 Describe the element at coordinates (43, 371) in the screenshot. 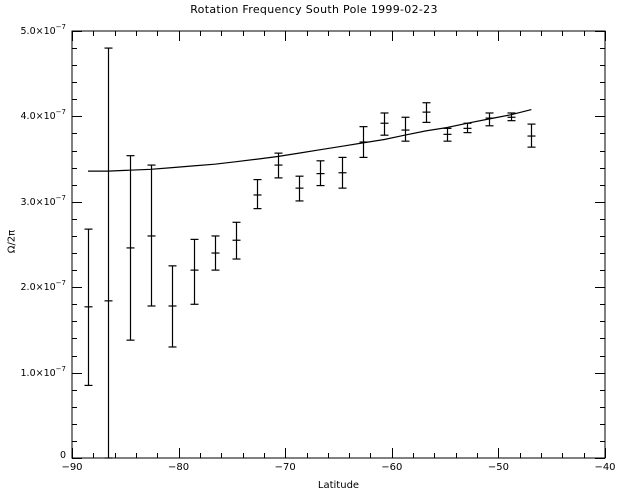

I see `y-tick-label: 1.0×10⁻⁷` at that location.